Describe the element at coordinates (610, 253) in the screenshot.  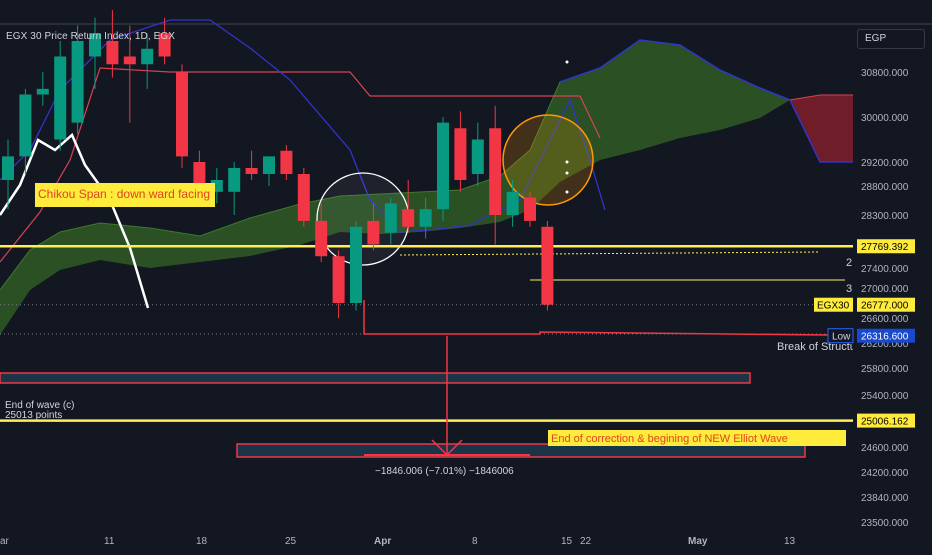
I see `dotted-line` at that location.